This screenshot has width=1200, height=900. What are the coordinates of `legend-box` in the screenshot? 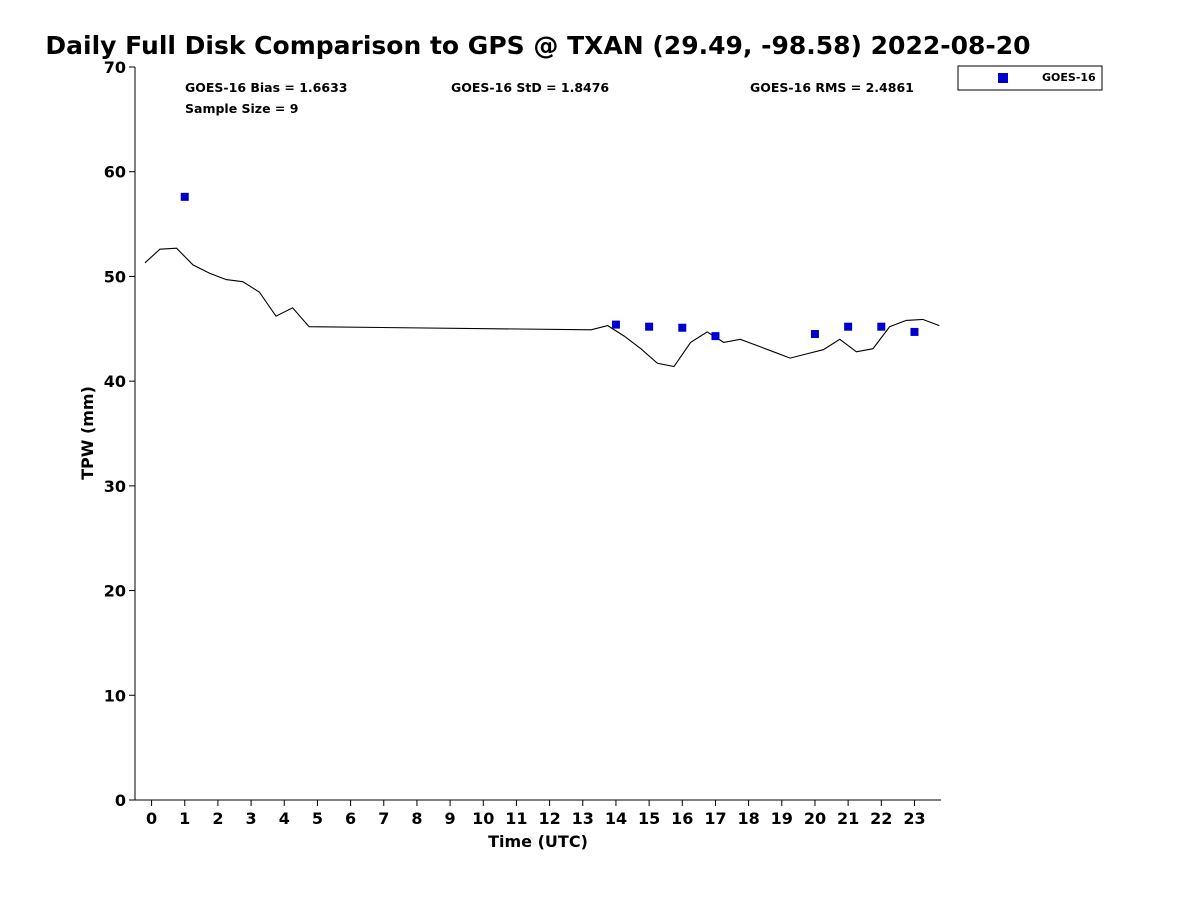 It's located at (1030, 78).